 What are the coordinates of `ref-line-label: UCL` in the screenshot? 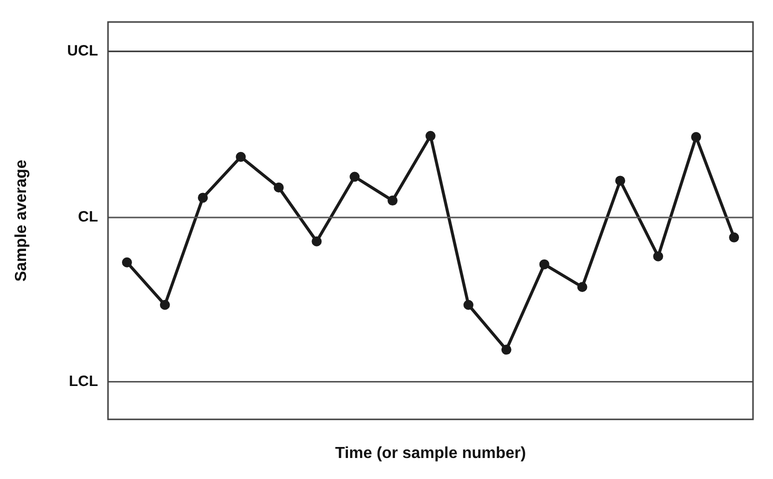 It's located at (82, 51).